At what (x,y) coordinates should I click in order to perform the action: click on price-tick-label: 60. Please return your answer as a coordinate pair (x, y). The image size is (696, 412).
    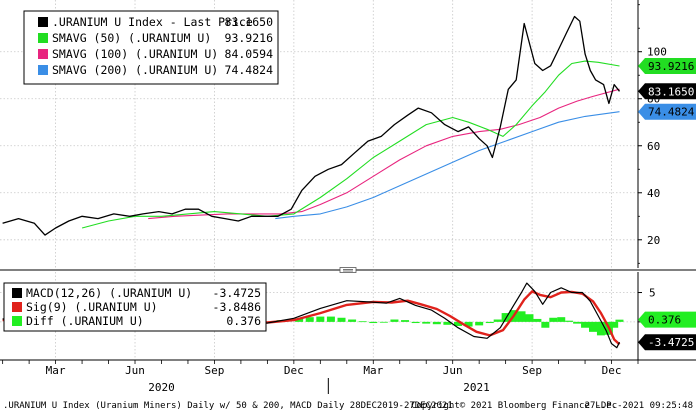
    Looking at the image, I should click on (653, 146).